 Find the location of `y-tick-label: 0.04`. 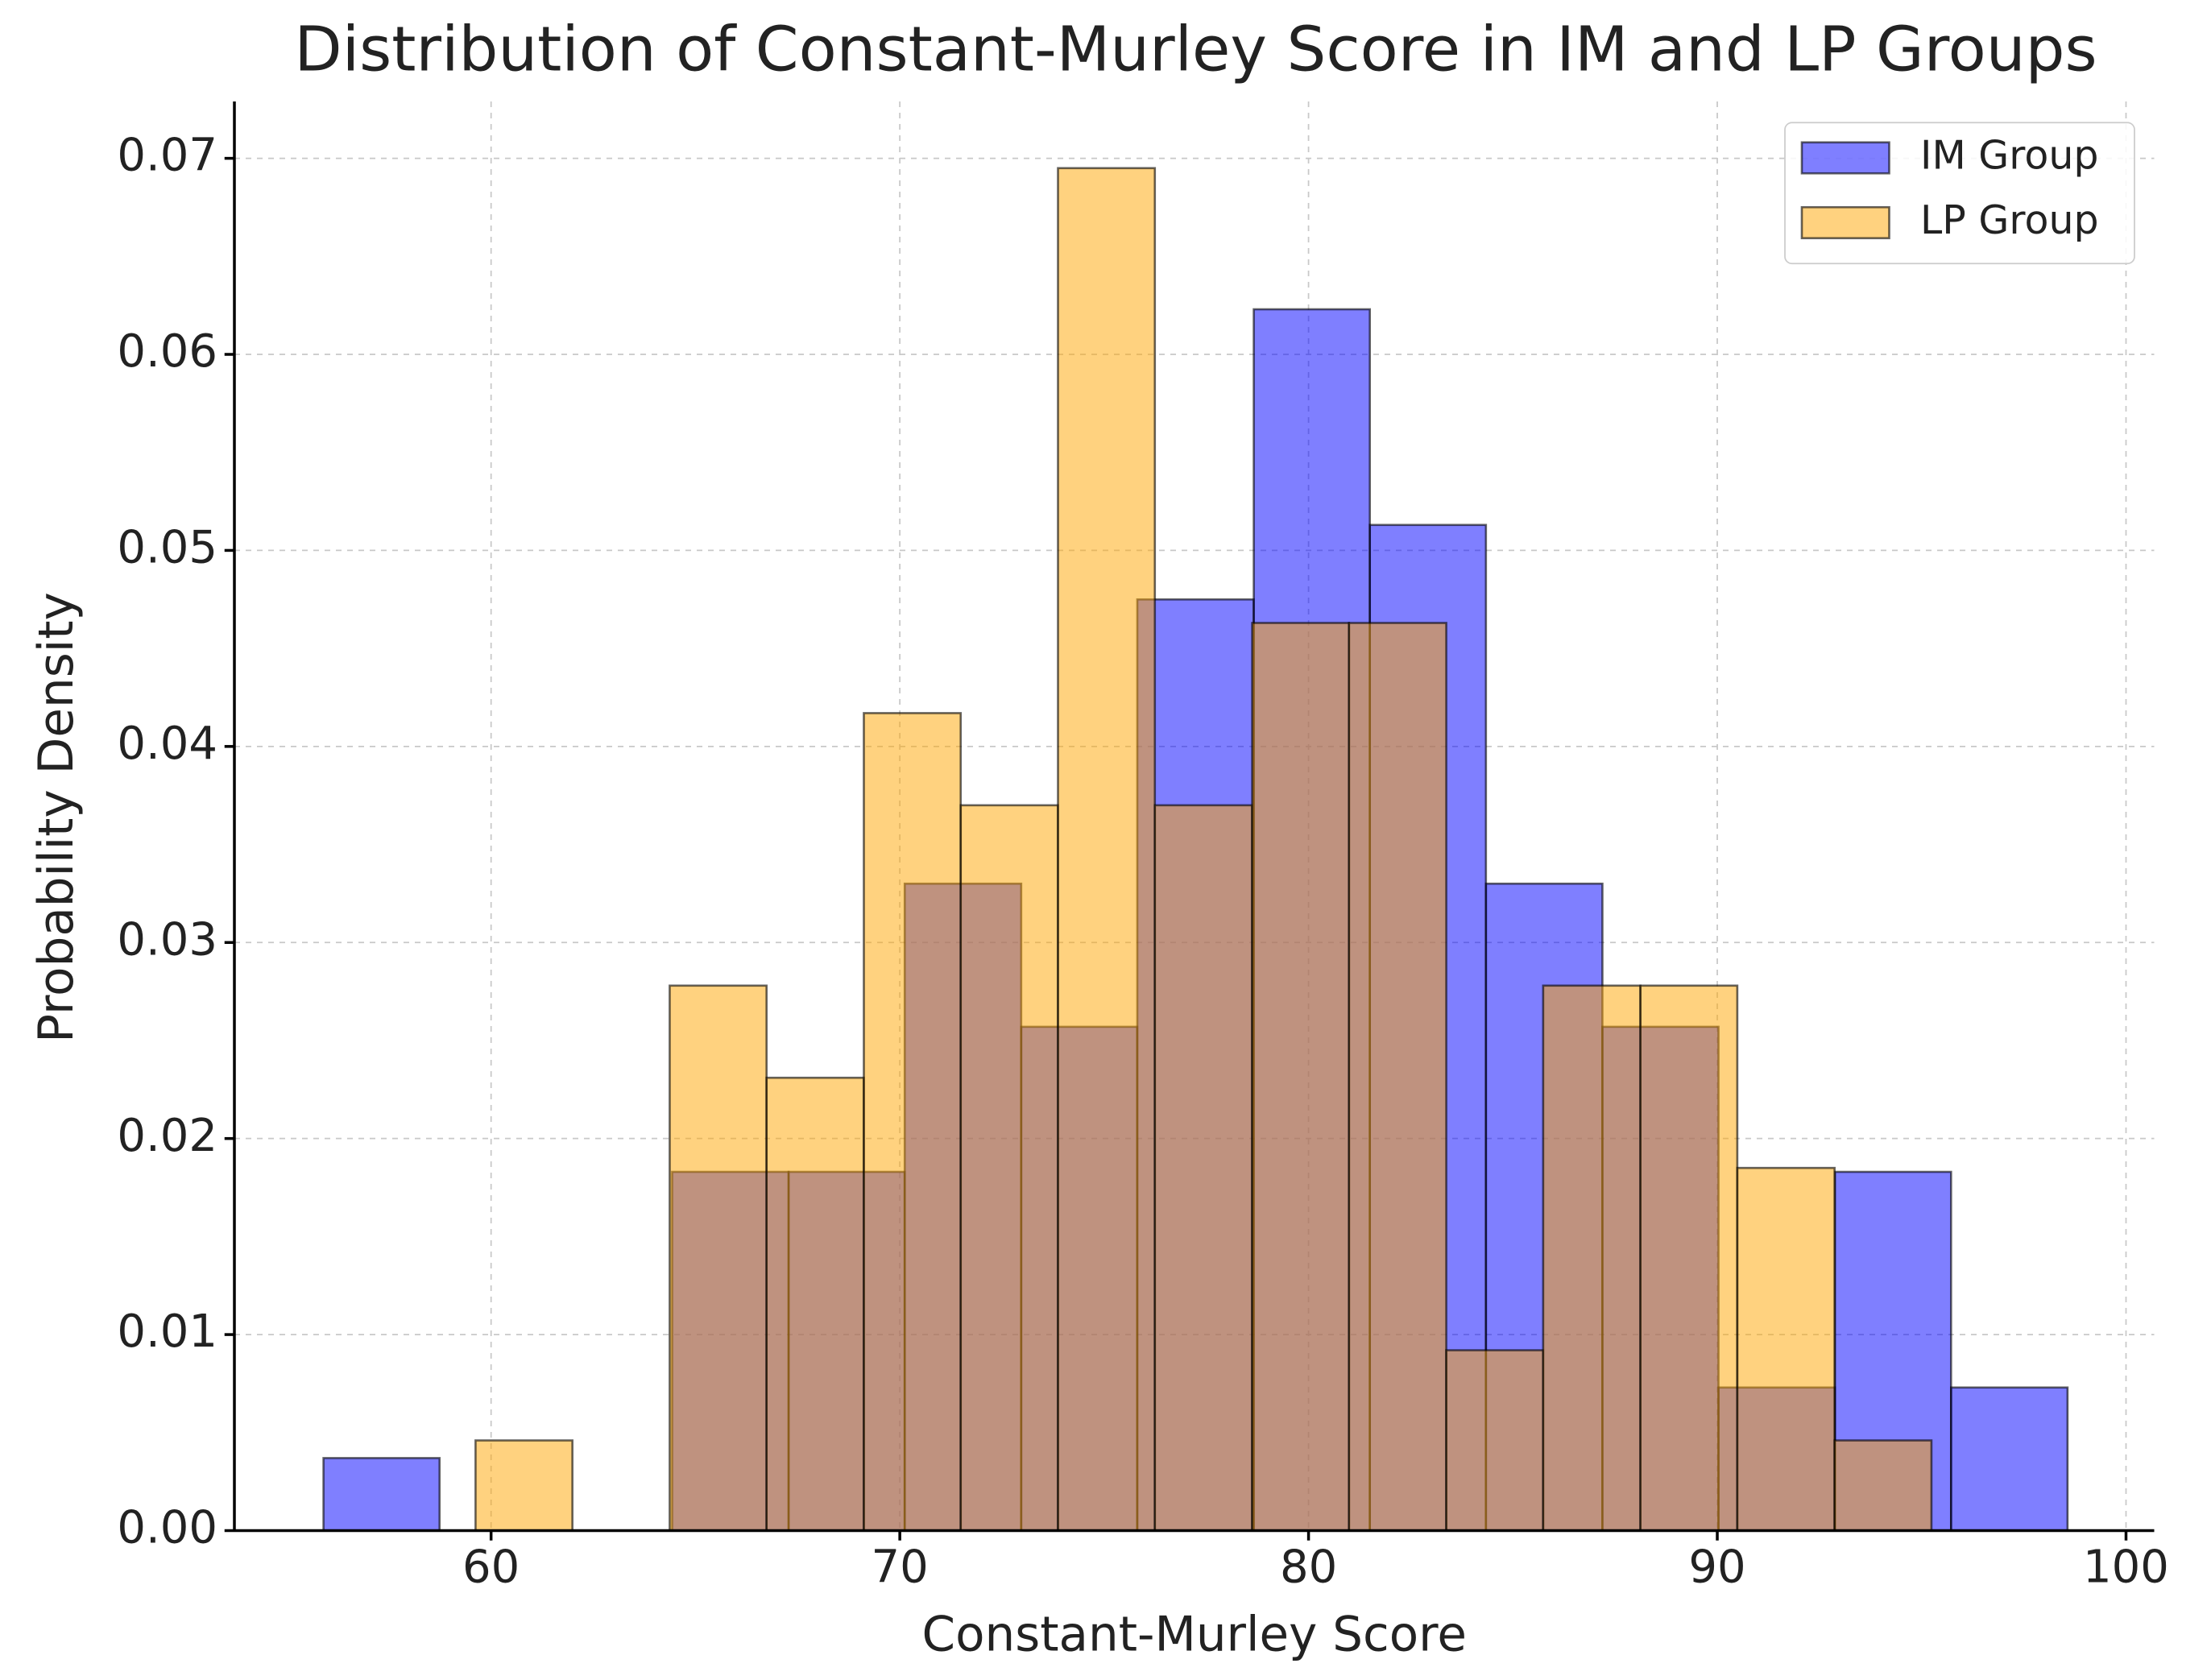

y-tick-label: 0.04 is located at coordinates (167, 744).